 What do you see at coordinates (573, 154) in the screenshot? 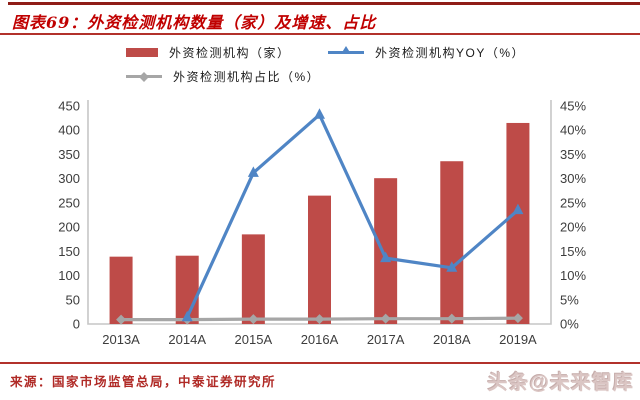
I see `y-axis-right-label: 35%` at bounding box center [573, 154].